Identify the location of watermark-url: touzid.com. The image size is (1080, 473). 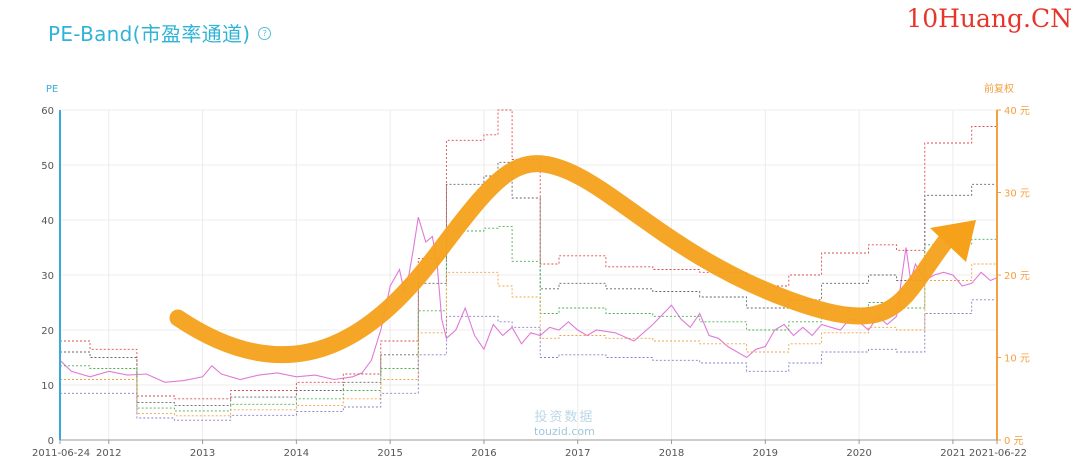
(564, 431).